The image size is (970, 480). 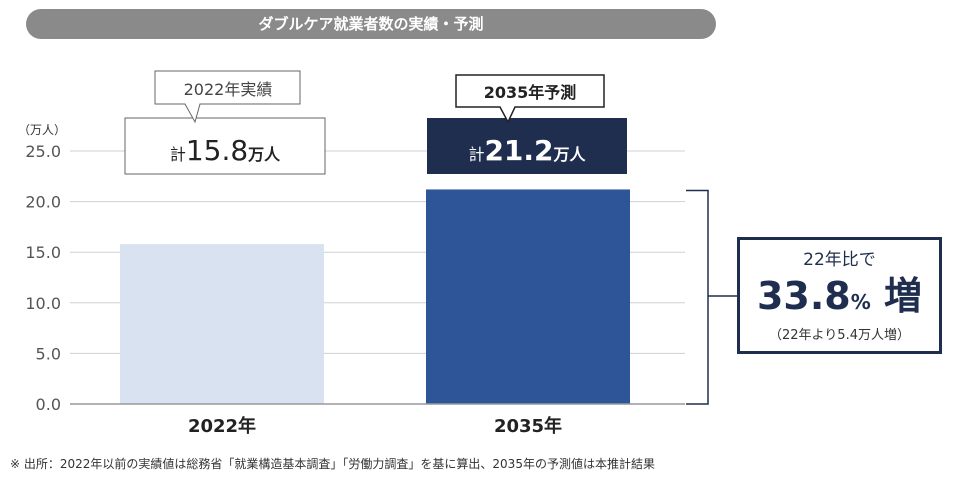 What do you see at coordinates (839, 260) in the screenshot?
I see `increase-callout-heading: 22年比で` at bounding box center [839, 260].